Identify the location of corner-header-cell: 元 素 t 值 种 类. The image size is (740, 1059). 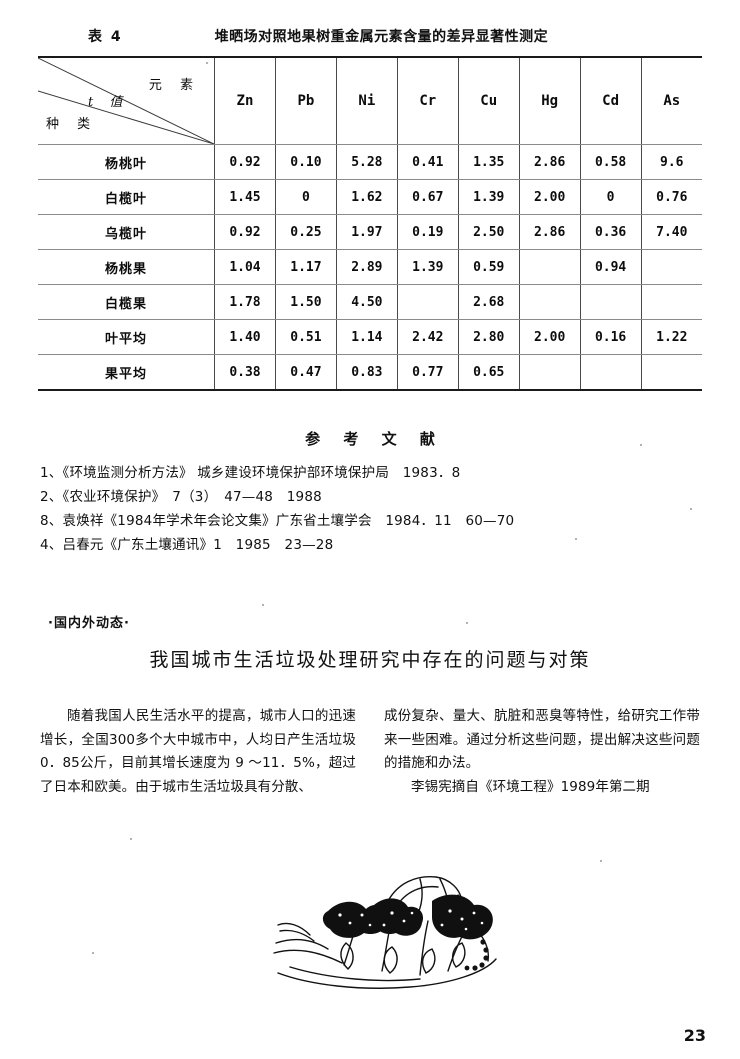
(126, 100).